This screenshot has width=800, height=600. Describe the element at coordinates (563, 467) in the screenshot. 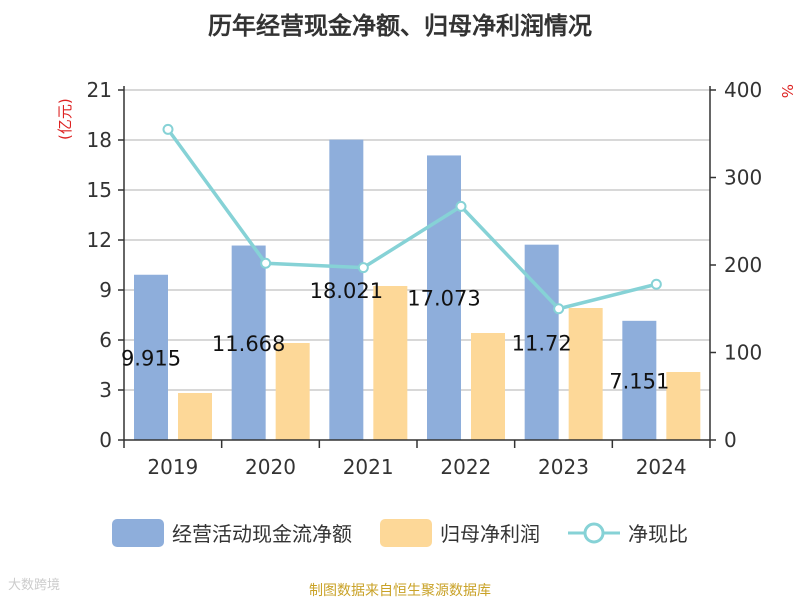

I see `x-tick-label: 2023` at that location.